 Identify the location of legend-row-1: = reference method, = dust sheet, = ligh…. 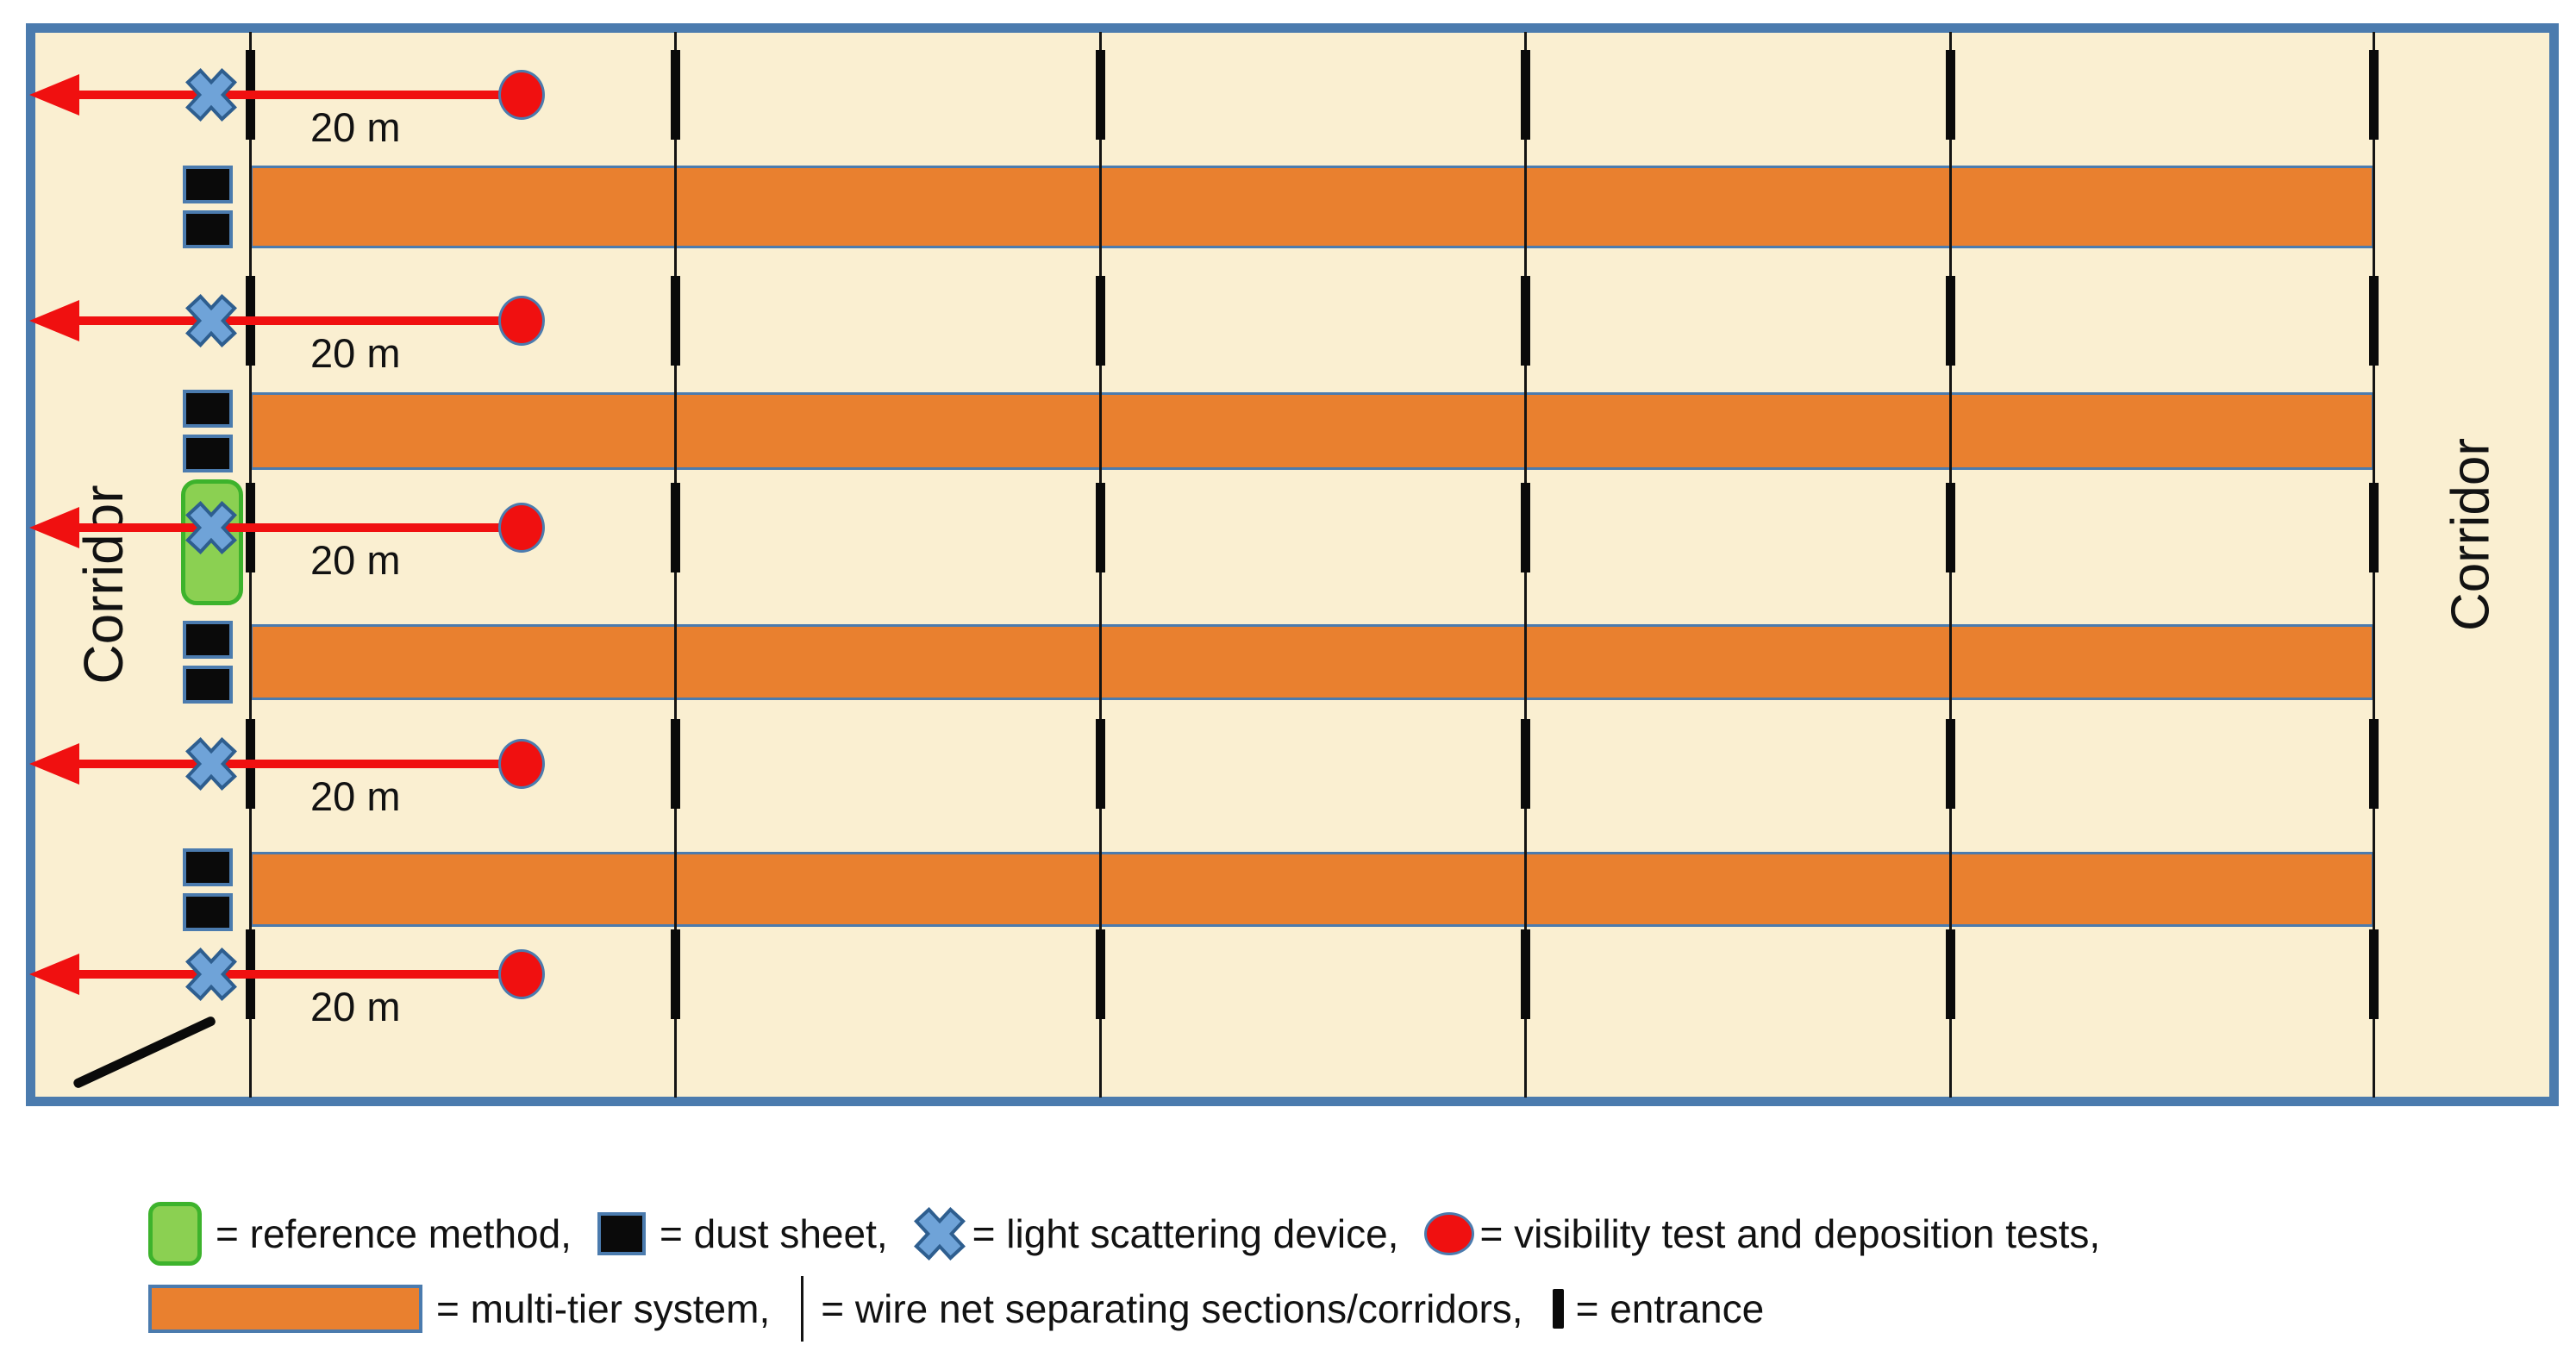
(1137, 1234).